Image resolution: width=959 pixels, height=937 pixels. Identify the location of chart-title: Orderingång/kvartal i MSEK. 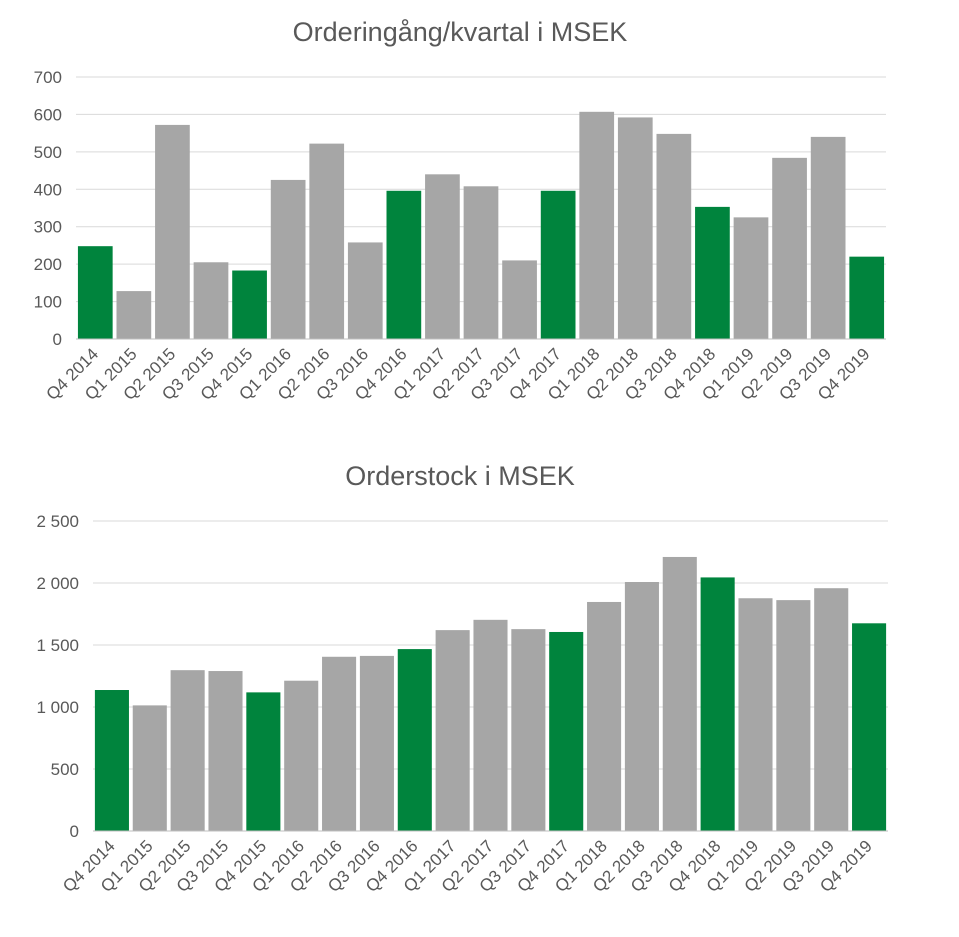
(460, 32).